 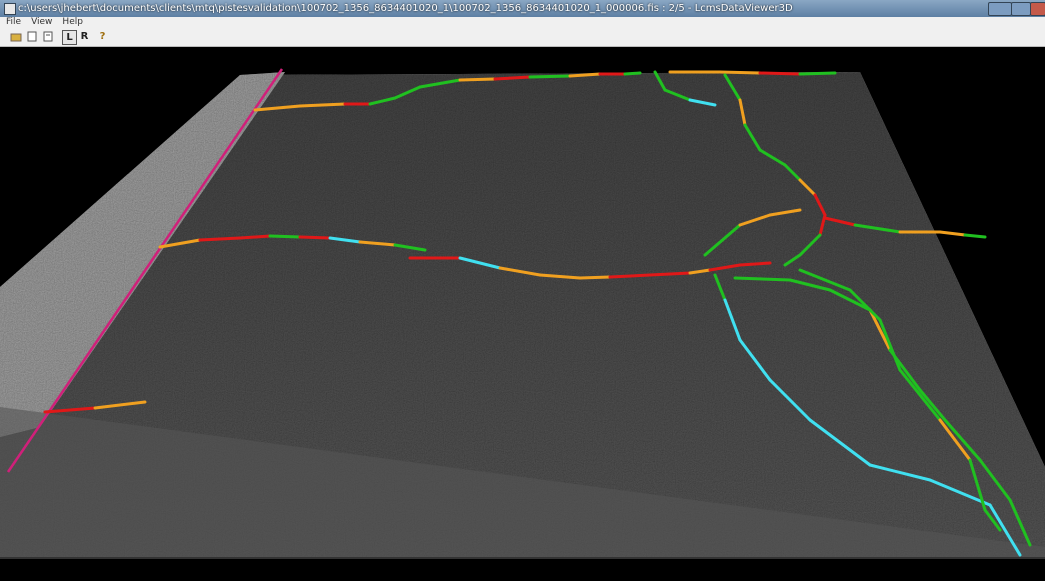 What do you see at coordinates (69, 37) in the screenshot?
I see `left-button: L` at bounding box center [69, 37].